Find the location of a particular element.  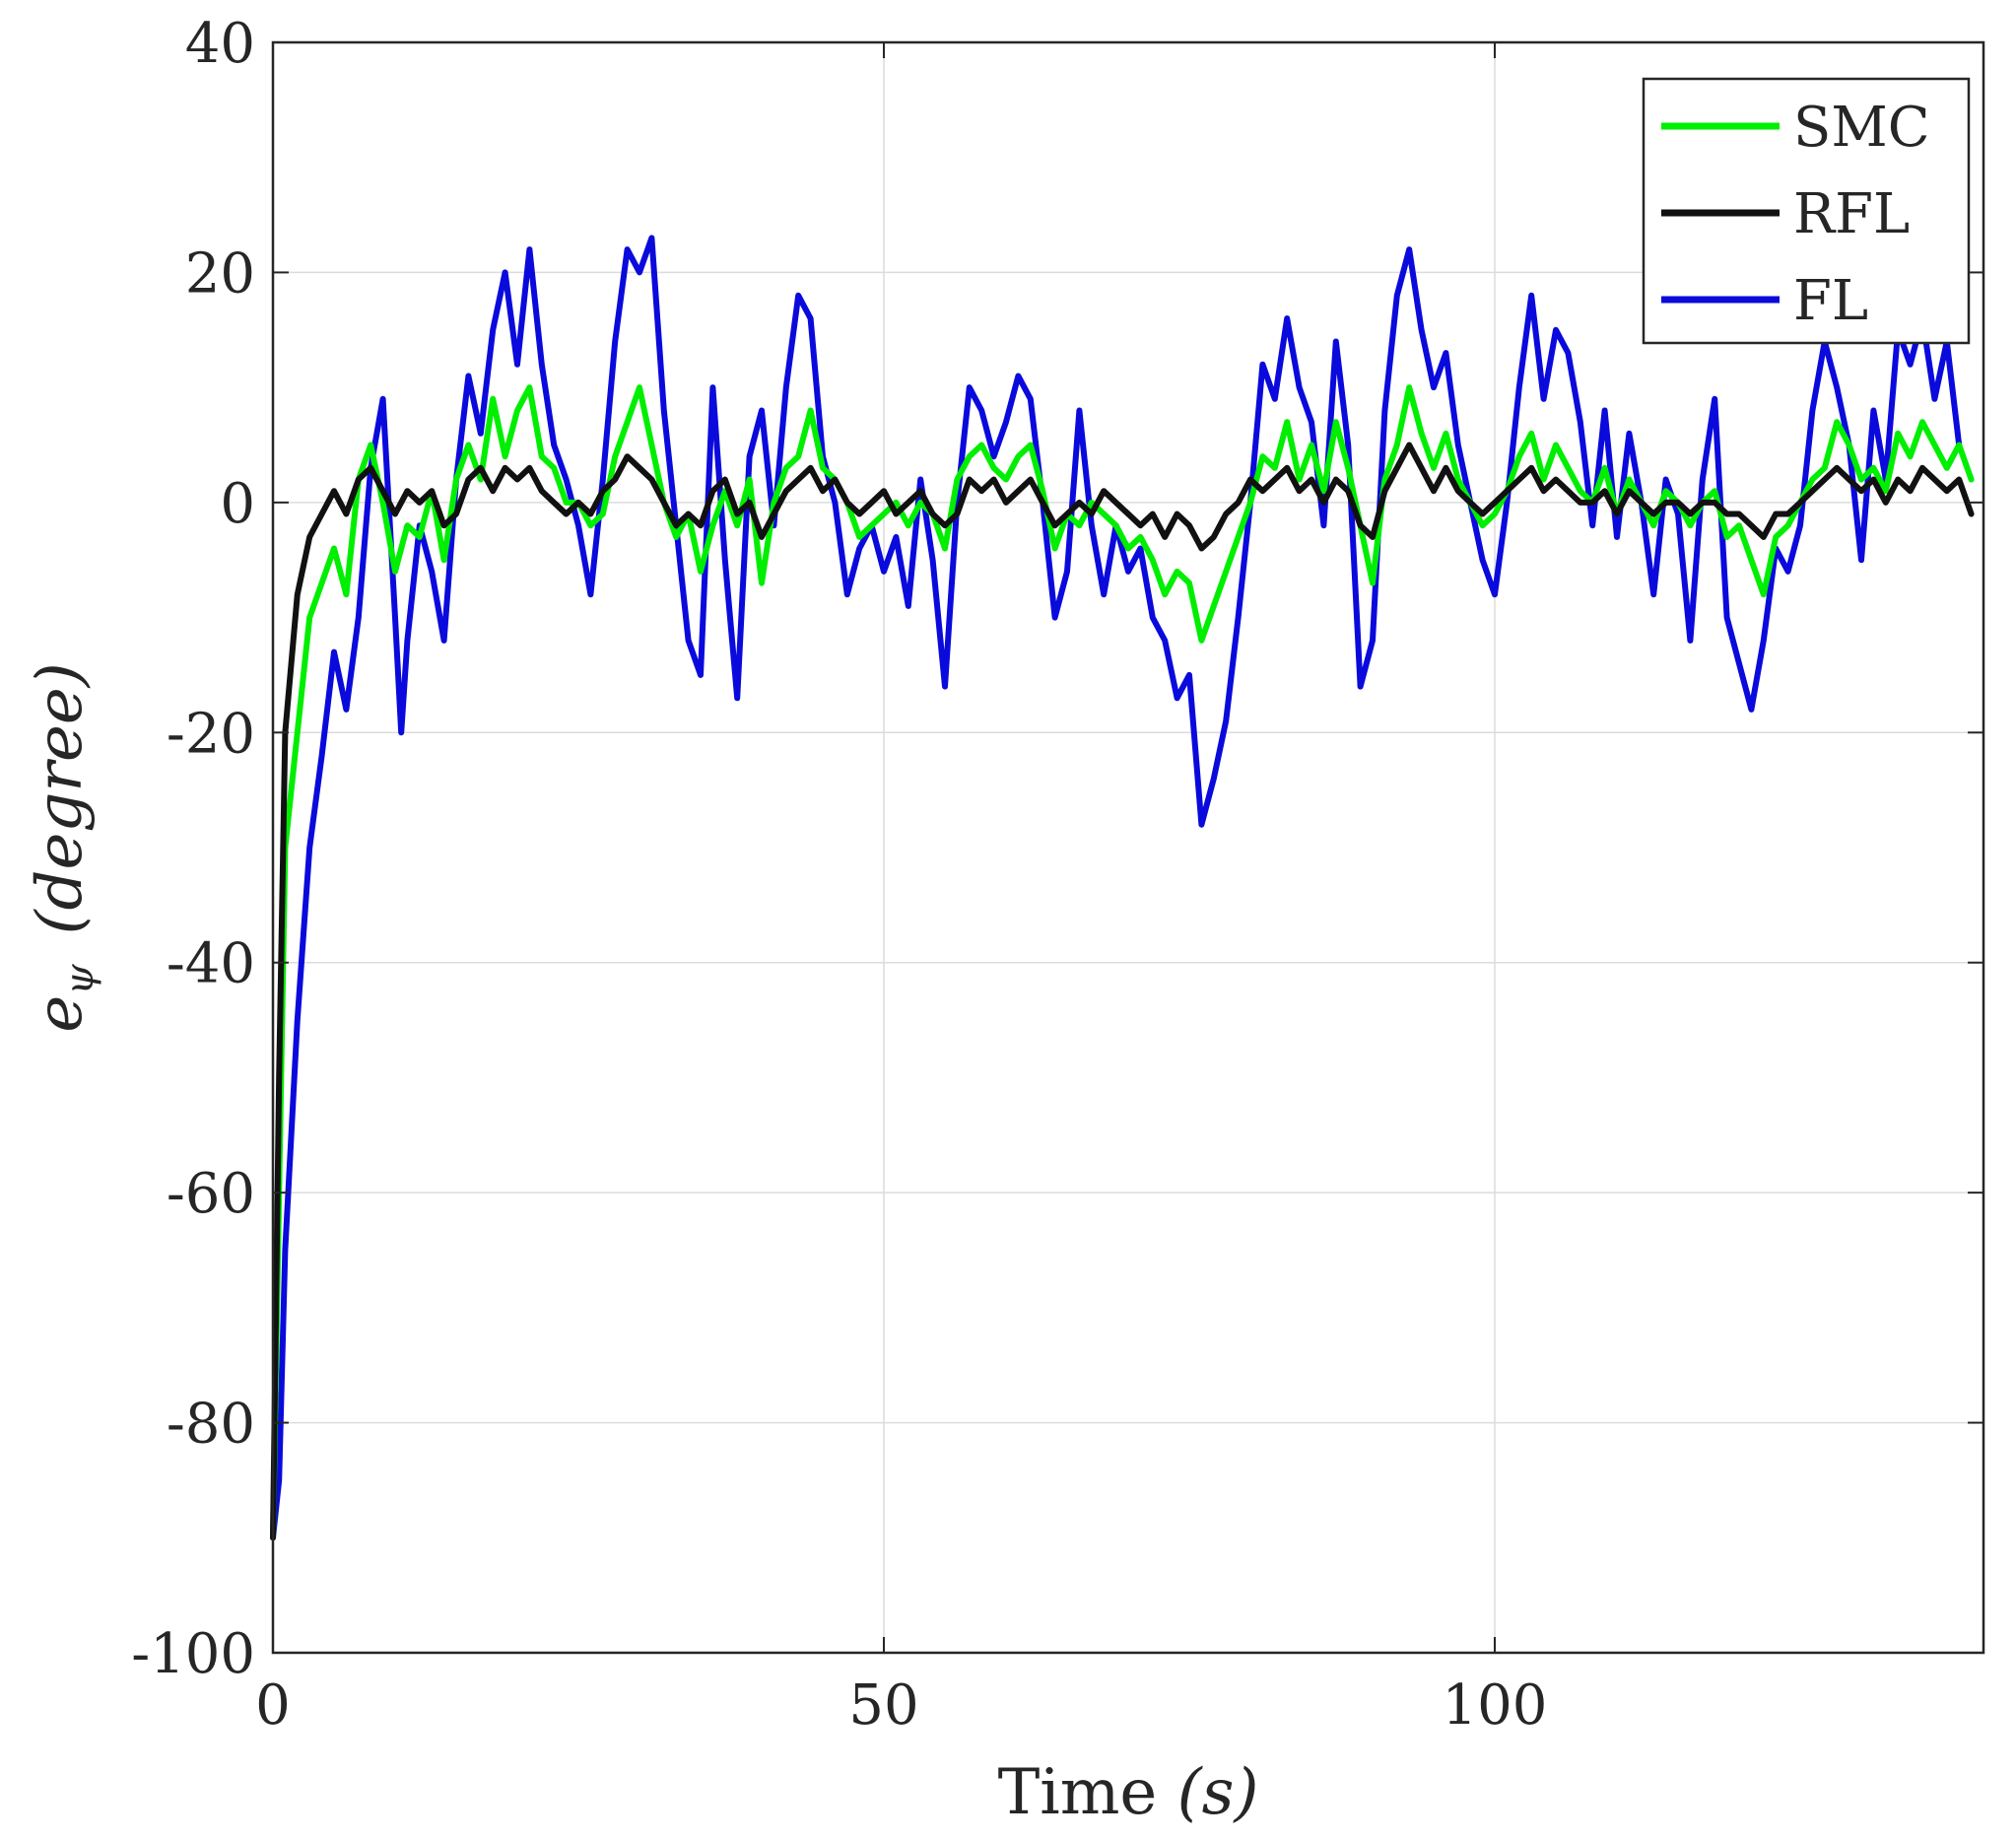

x-tick-label: 0 is located at coordinates (273, 1705).